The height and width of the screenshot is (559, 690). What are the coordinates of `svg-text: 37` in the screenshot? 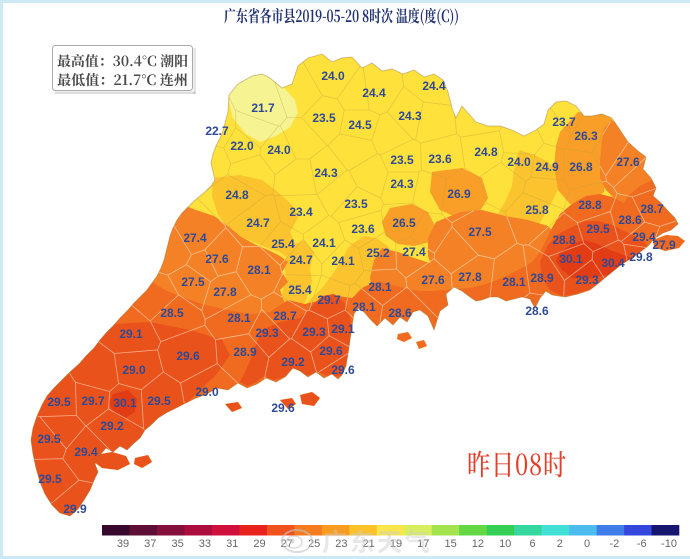 It's located at (150, 544).